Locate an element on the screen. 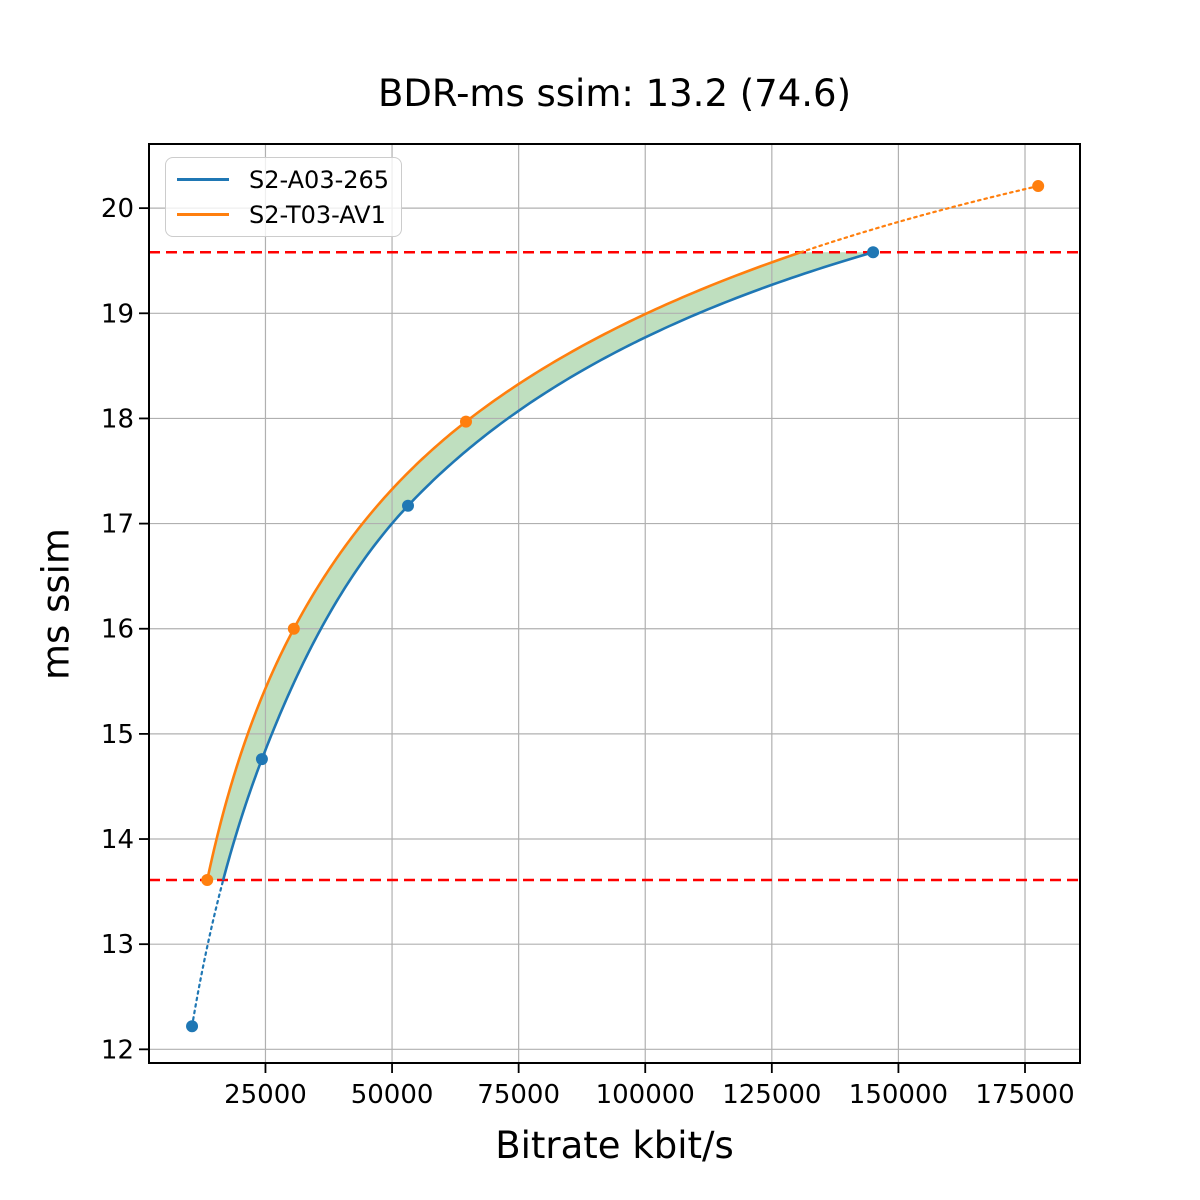 Image resolution: width=1200 pixels, height=1200 pixels. legend: S2-A03-265 S2-T03-AV1 is located at coordinates (283, 197).